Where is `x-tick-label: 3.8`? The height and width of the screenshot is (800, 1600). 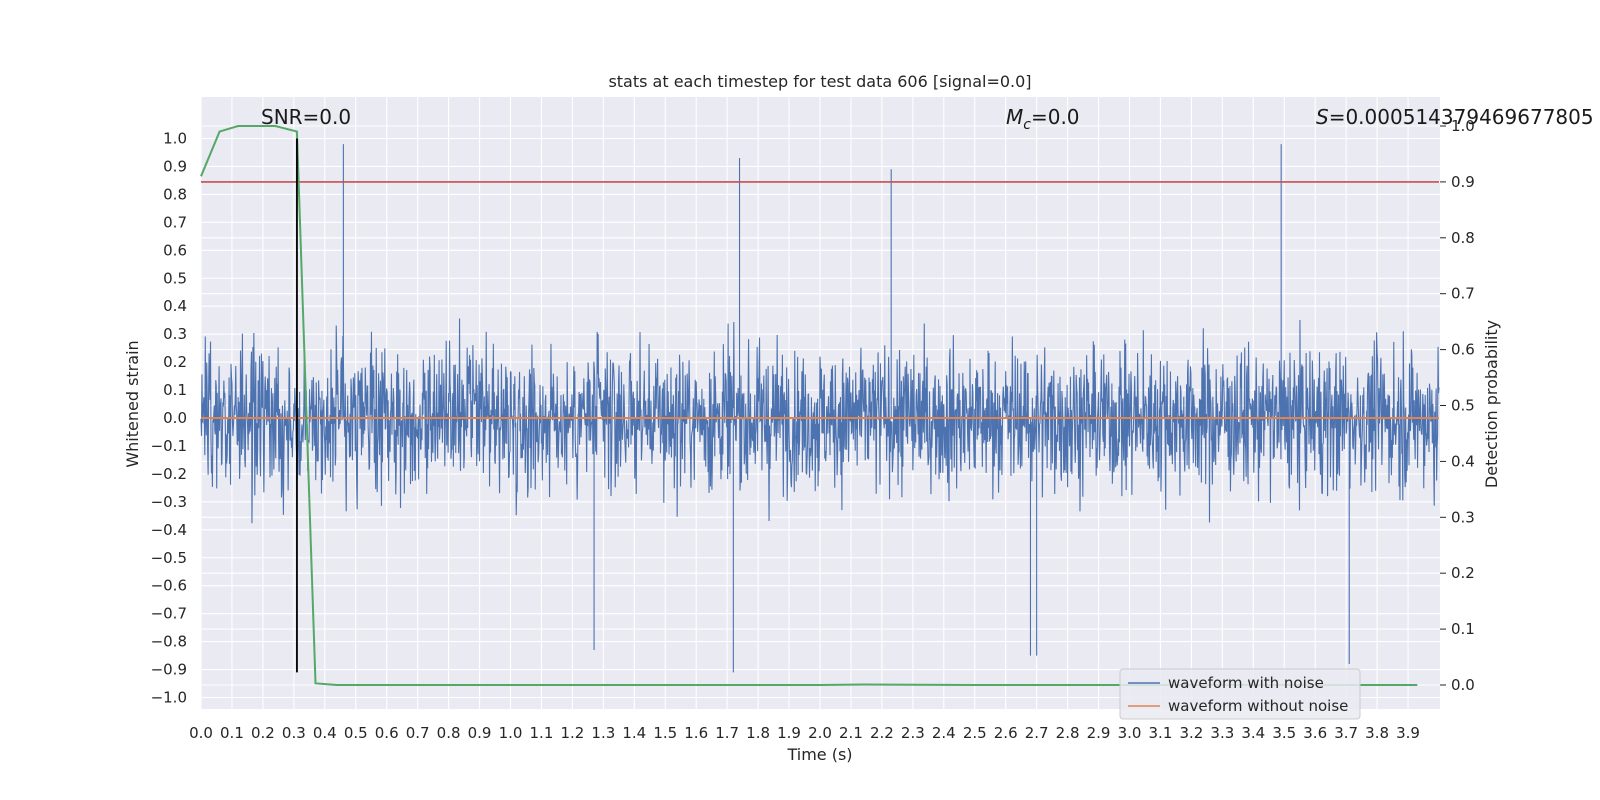
x-tick-label: 3.8 is located at coordinates (1377, 733).